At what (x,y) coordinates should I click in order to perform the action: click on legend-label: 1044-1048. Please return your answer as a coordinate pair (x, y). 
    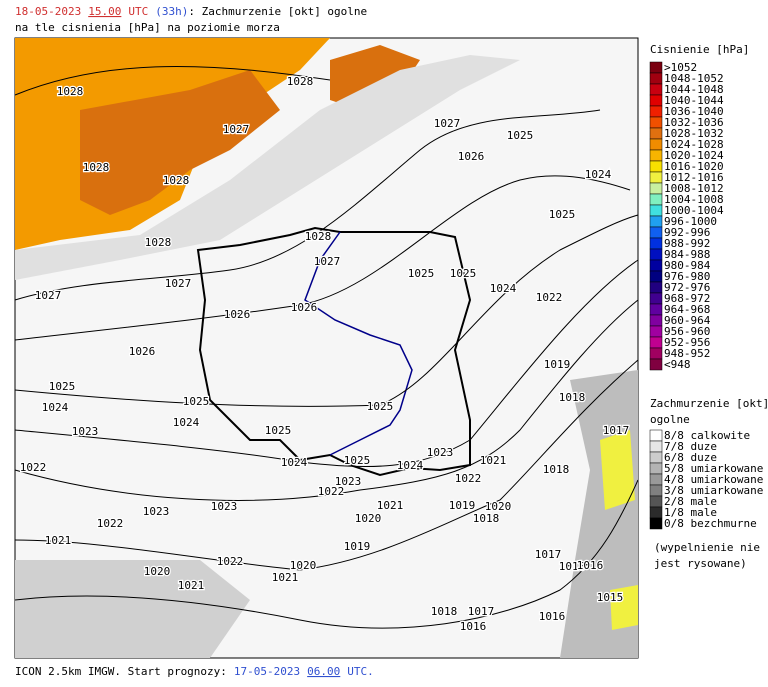
    Looking at the image, I should click on (694, 89).